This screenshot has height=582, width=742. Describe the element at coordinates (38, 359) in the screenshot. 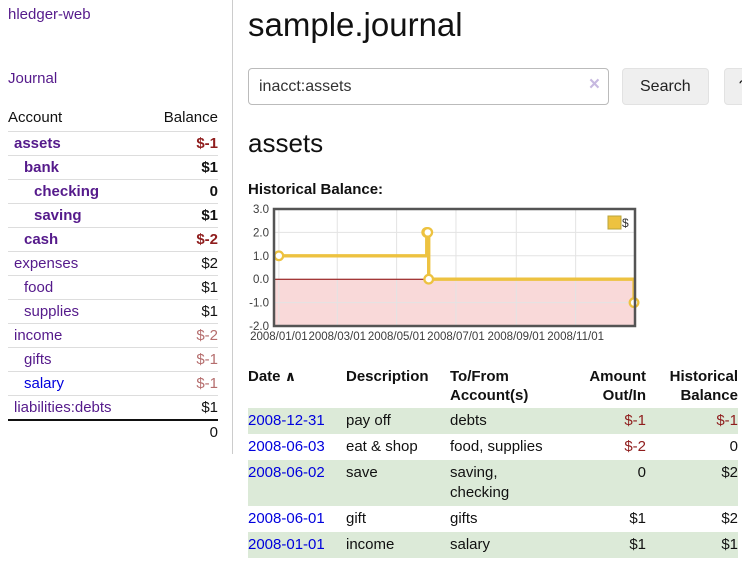

I see `account-link: gifts` at that location.